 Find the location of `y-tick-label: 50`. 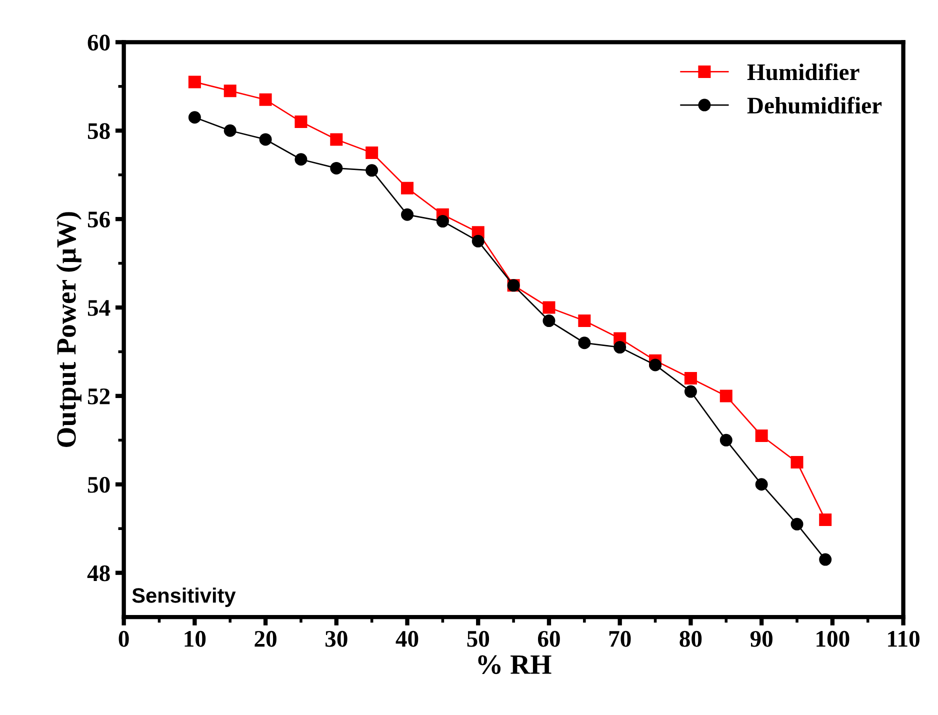

y-tick-label: 50 is located at coordinates (99, 484).